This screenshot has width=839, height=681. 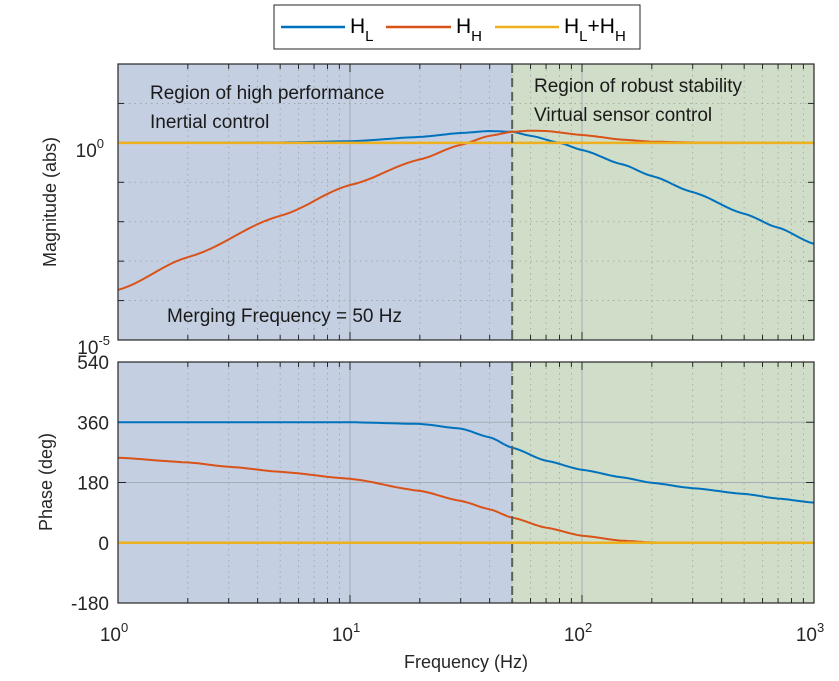 I want to click on magnitude-ylabel: Magnitude (abs), so click(x=50, y=202).